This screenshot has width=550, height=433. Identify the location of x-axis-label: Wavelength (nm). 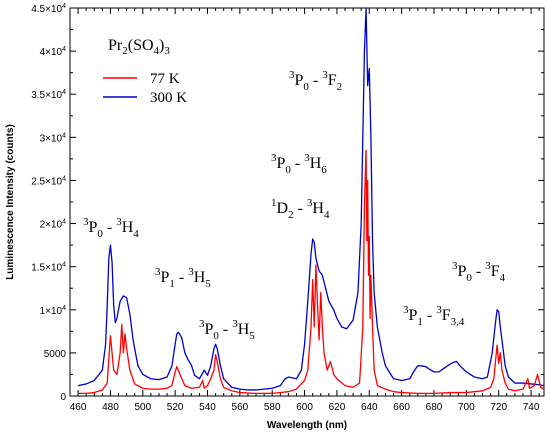
(307, 425).